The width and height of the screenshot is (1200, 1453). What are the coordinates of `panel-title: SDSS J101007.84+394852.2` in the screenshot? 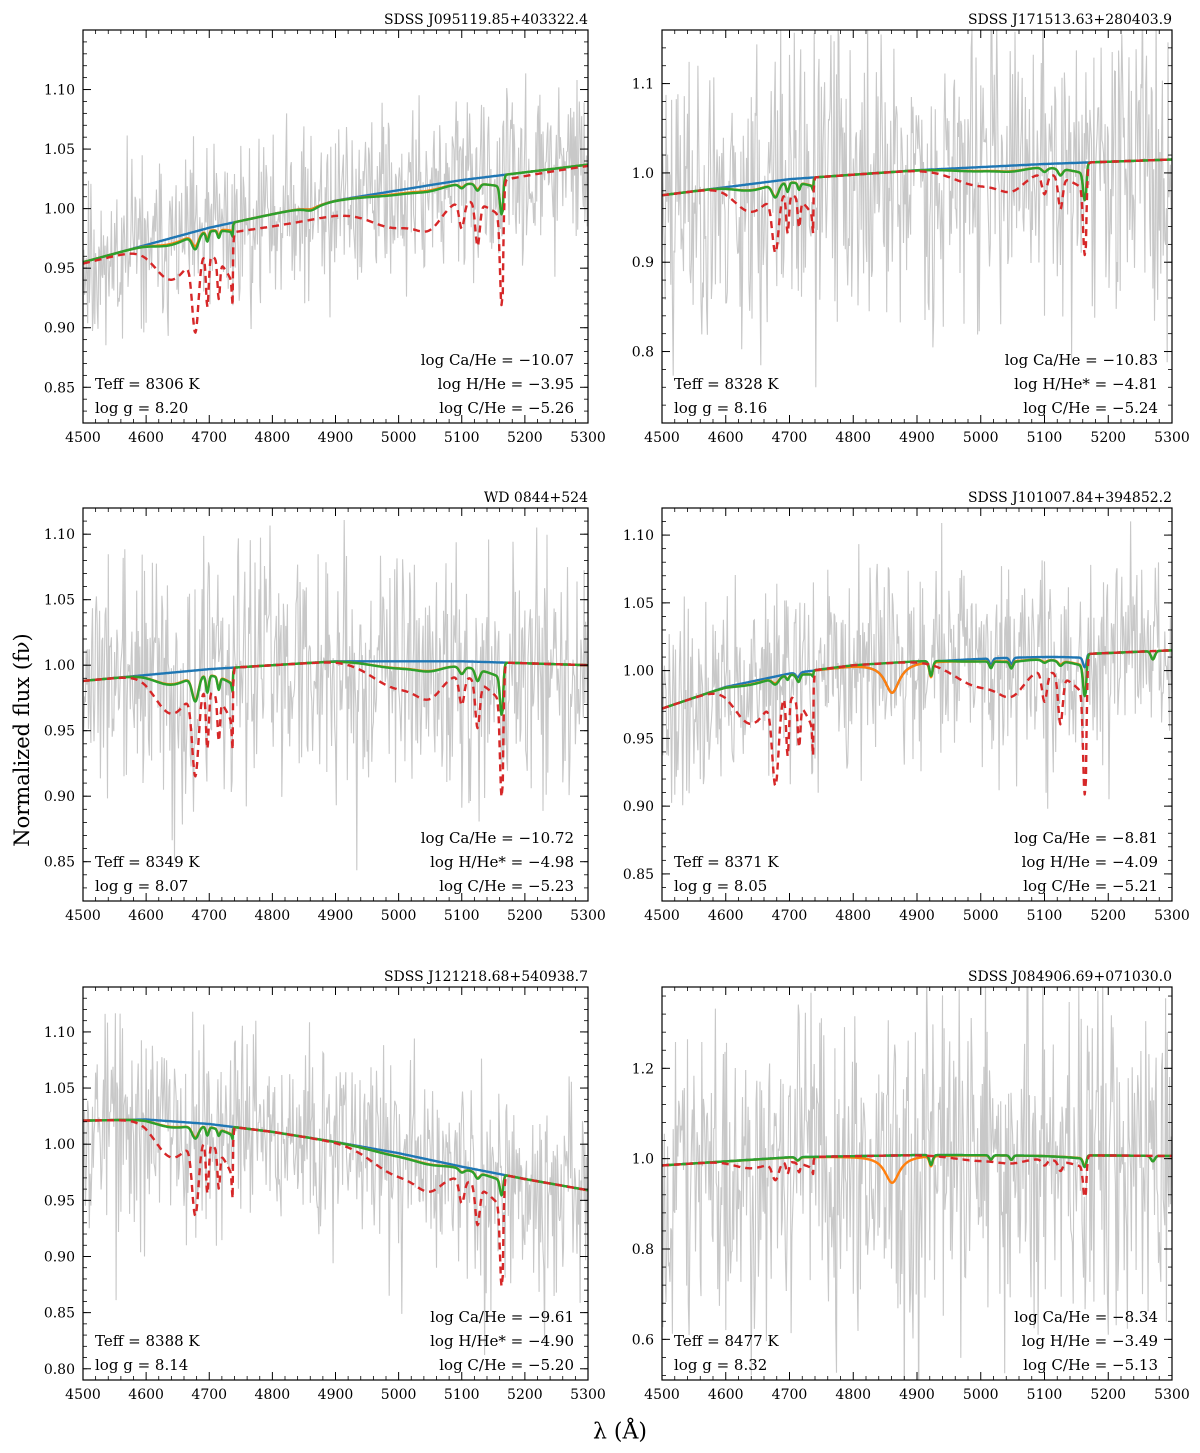 It's located at (1070, 498).